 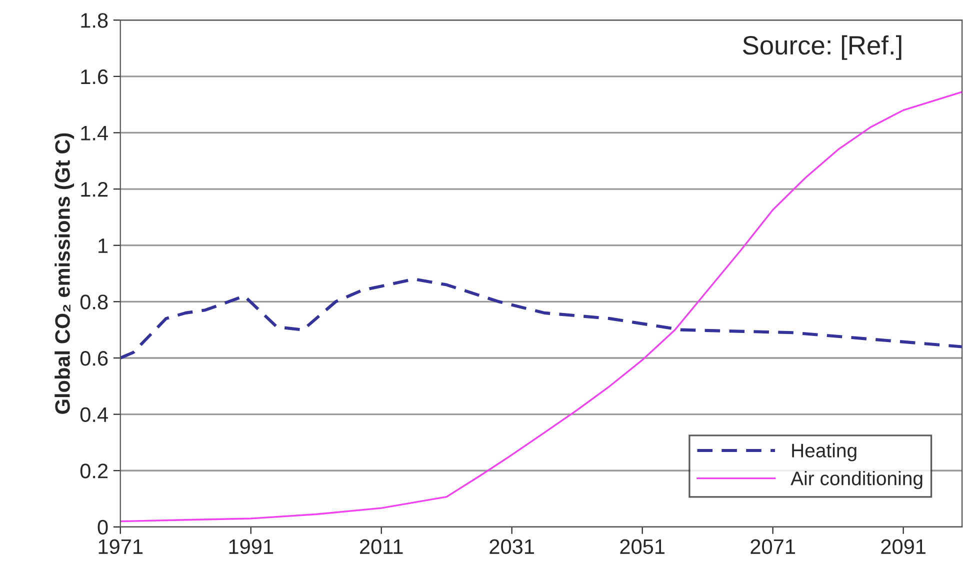 I want to click on y-tick-label: 1.4, so click(x=94, y=133).